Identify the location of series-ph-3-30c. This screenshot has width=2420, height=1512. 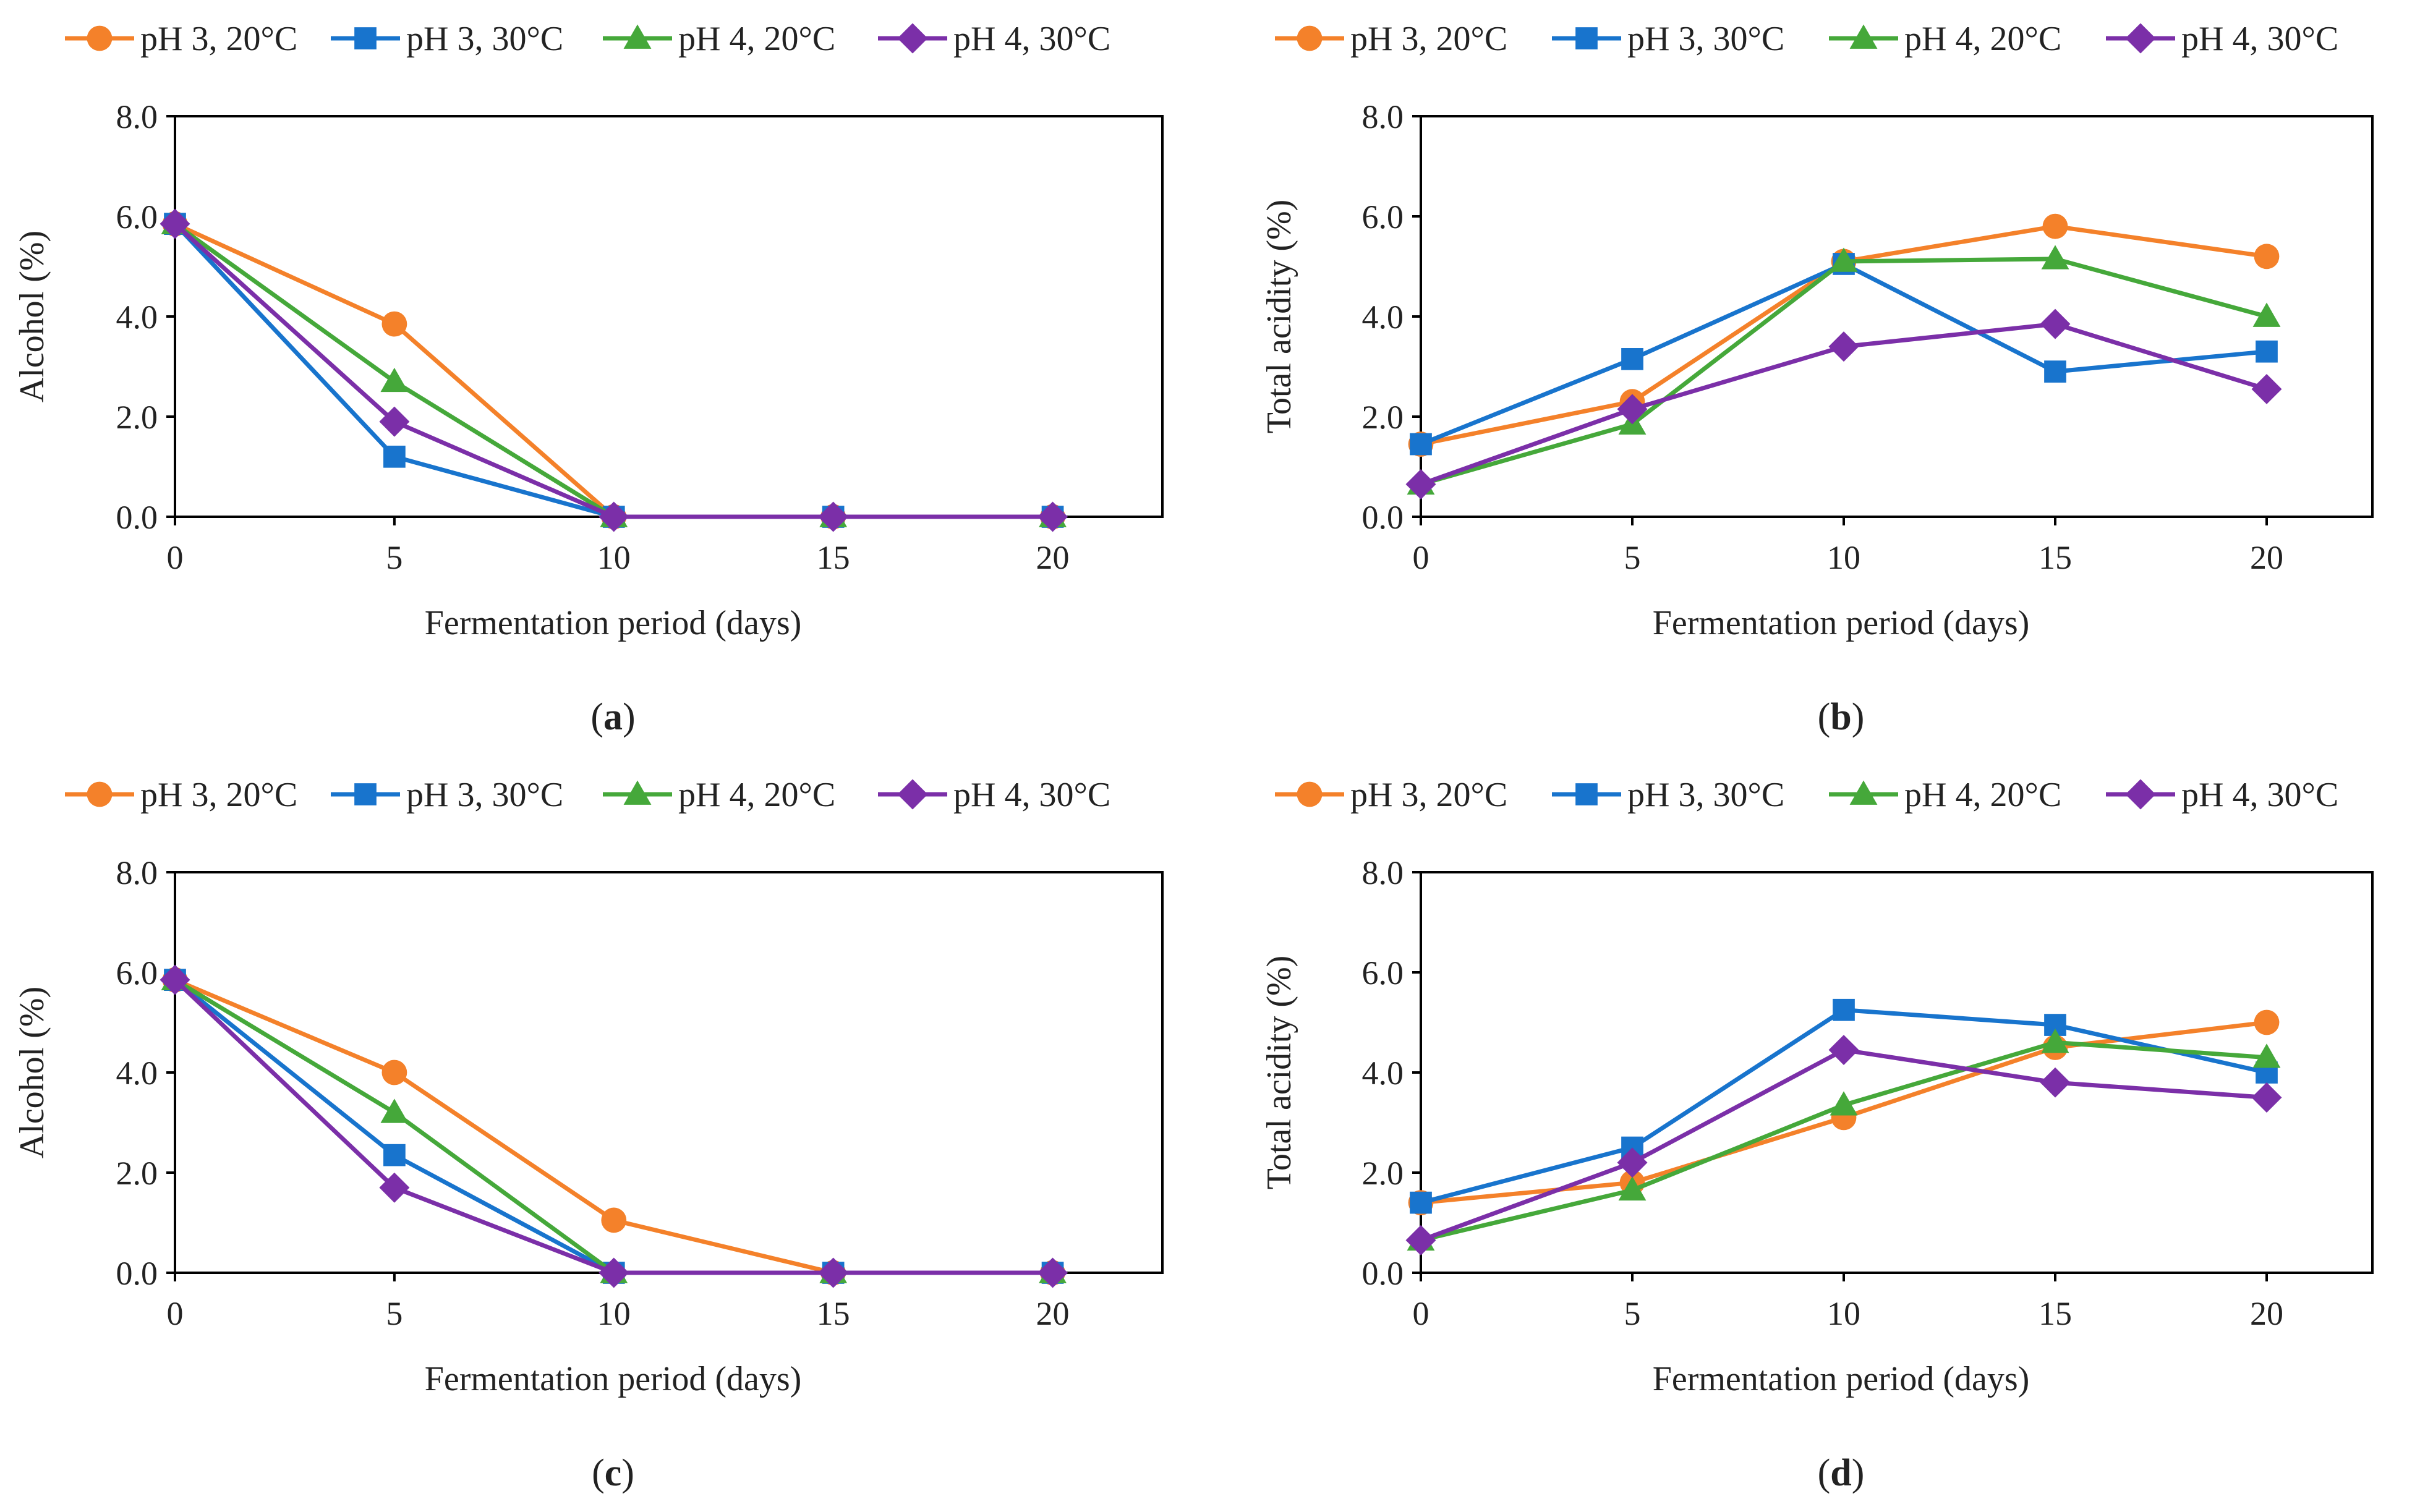
(1844, 1106).